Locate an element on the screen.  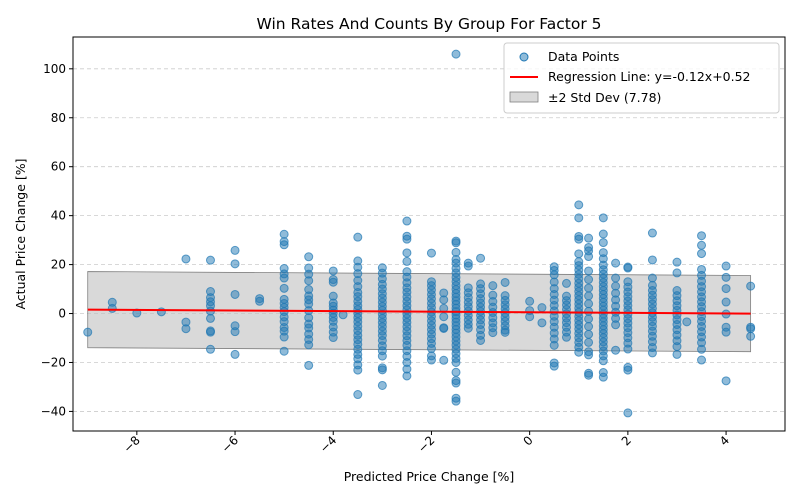
y-tick-label: 20 is located at coordinates (58, 265).